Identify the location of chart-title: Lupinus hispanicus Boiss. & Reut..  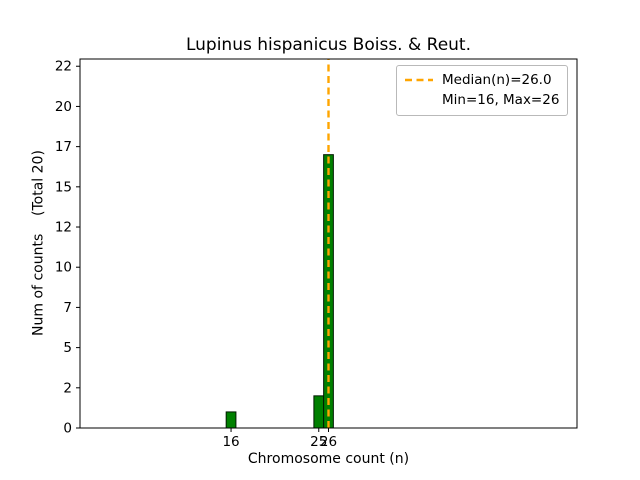
(328, 45).